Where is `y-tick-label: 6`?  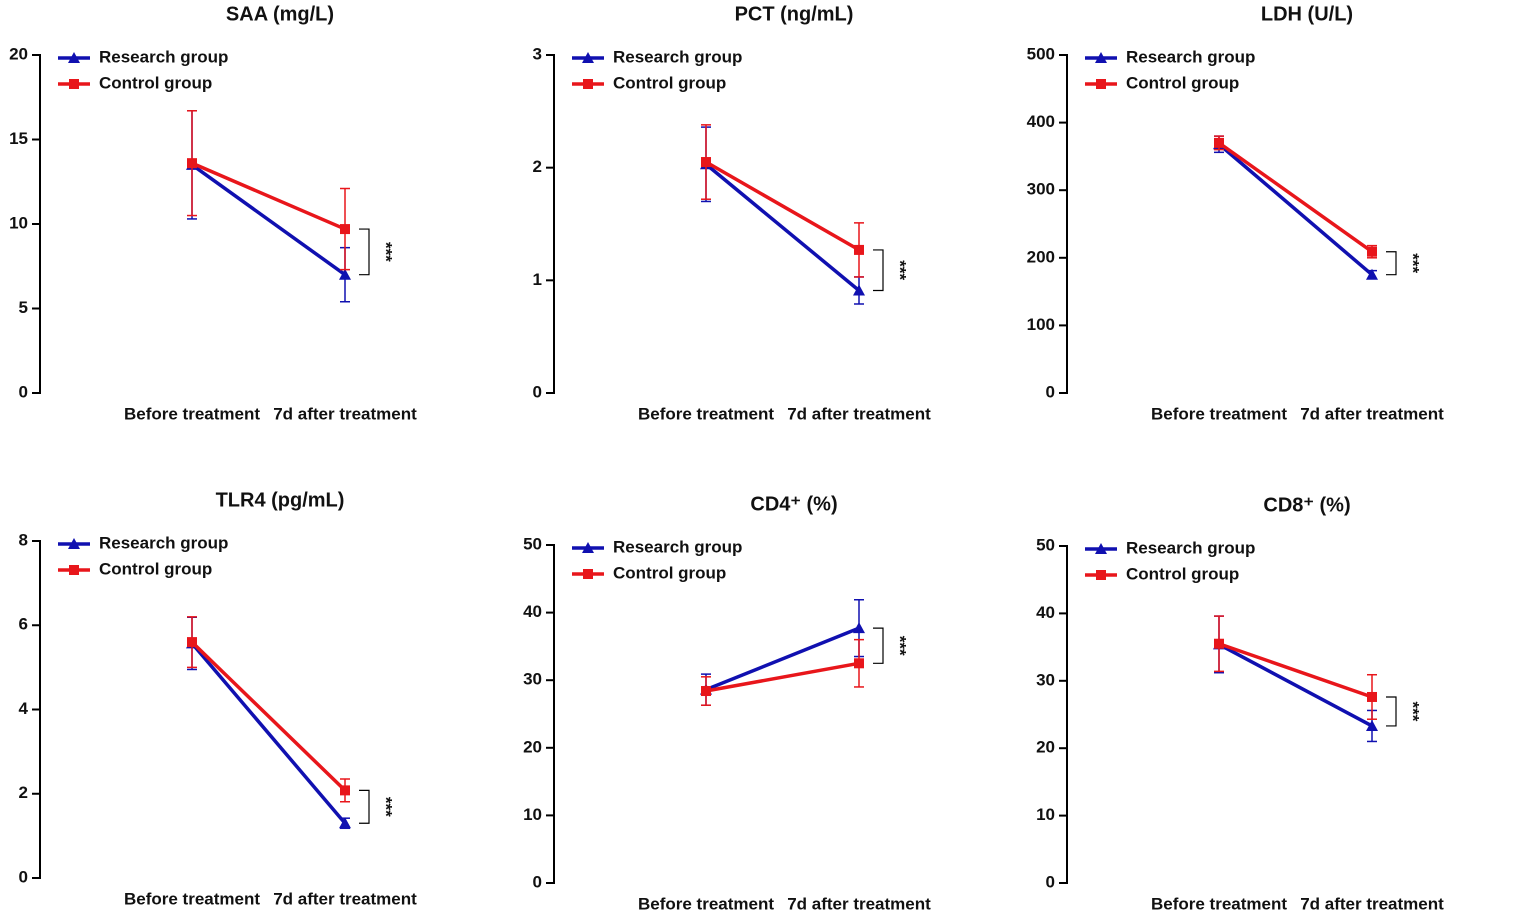
y-tick-label: 6 is located at coordinates (23, 624).